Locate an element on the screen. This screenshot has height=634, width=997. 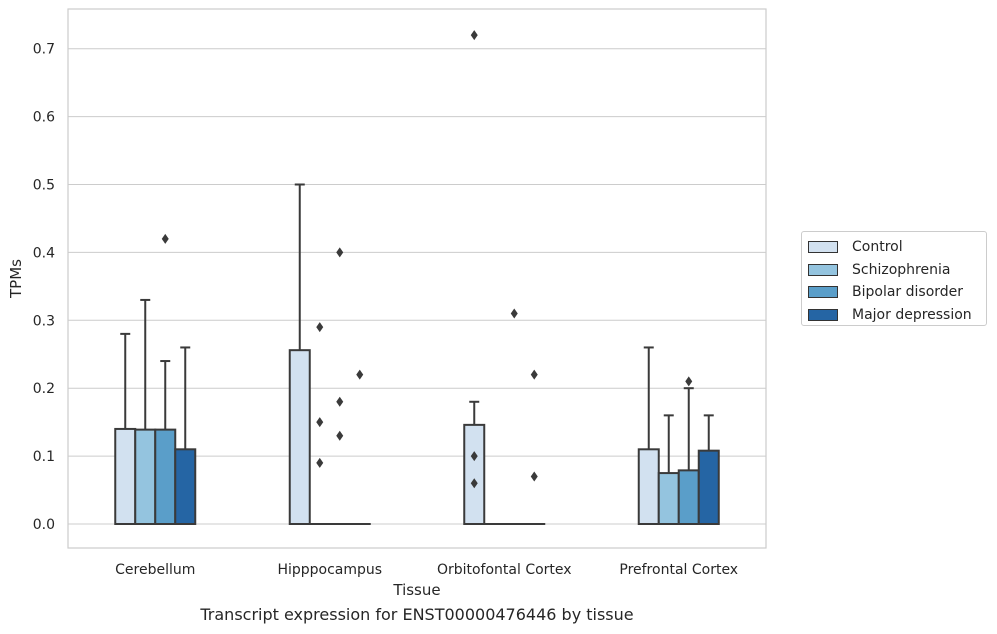
y-tick-label: 0.4 is located at coordinates (44, 253).